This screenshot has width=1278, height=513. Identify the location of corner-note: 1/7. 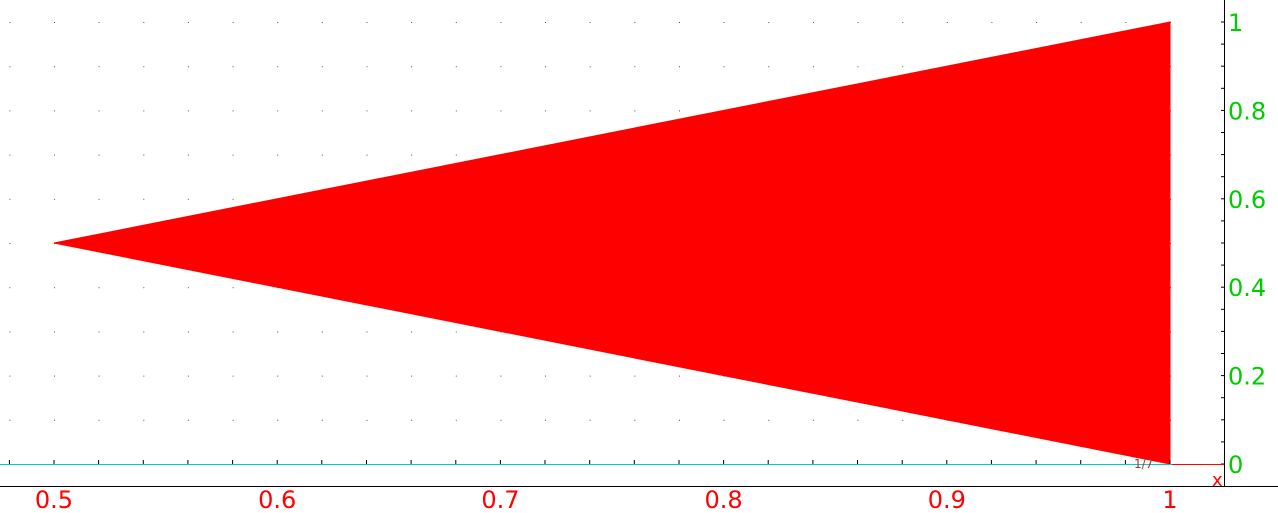
(1143, 464).